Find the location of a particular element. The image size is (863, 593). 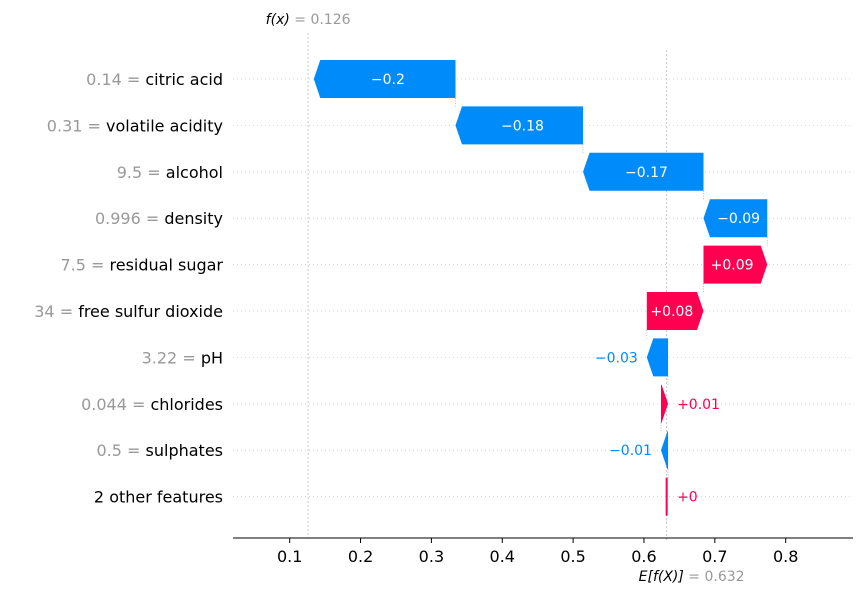

x-tick-label: 0.7 is located at coordinates (714, 556).